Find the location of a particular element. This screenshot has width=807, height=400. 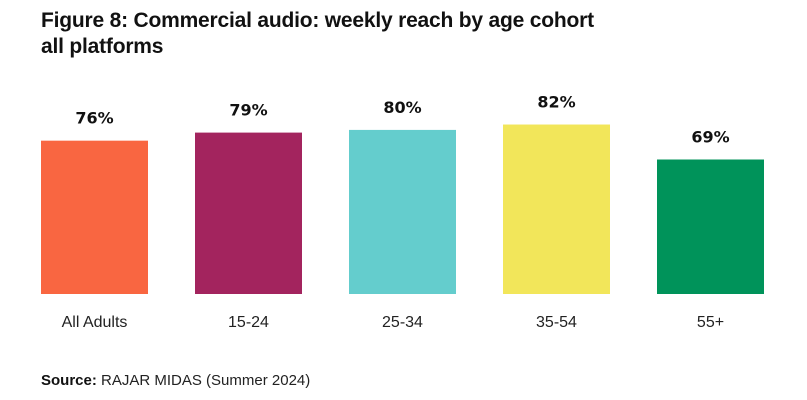

data-label: 76% is located at coordinates (94, 118).